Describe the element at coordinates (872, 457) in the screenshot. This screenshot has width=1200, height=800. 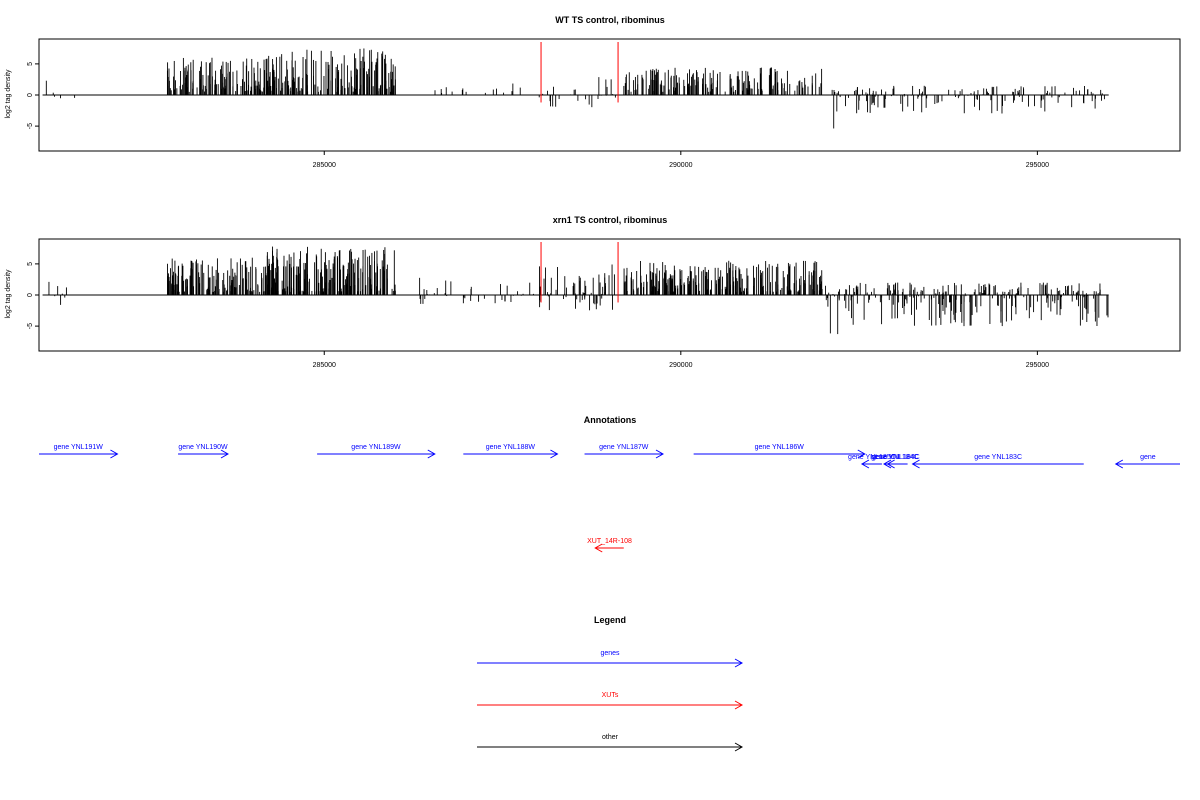
I see `annotation-label: gene YNL185C` at that location.